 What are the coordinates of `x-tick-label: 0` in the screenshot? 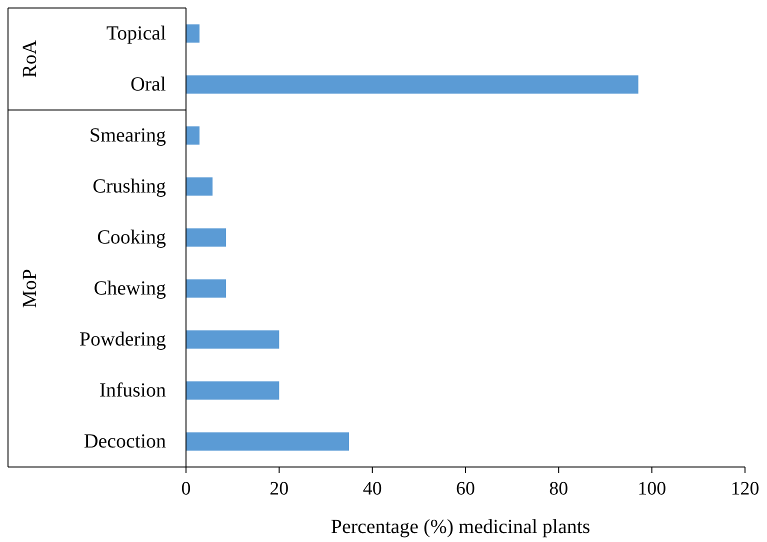 It's located at (186, 489).